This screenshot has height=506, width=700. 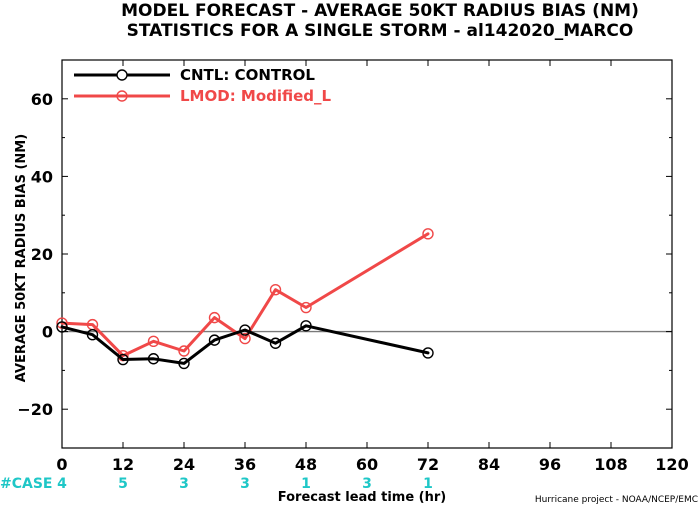 What do you see at coordinates (62, 484) in the screenshot?
I see `case-count: 4` at bounding box center [62, 484].